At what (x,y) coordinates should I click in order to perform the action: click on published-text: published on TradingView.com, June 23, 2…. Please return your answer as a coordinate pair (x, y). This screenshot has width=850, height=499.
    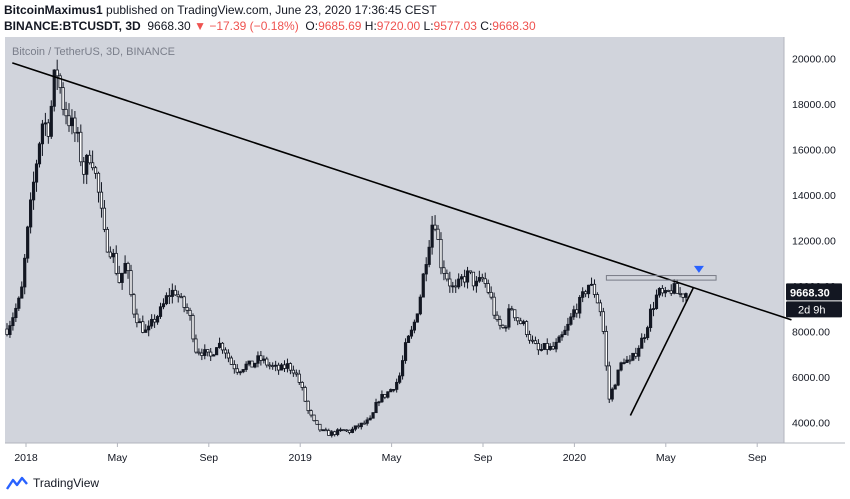
    Looking at the image, I should click on (269, 10).